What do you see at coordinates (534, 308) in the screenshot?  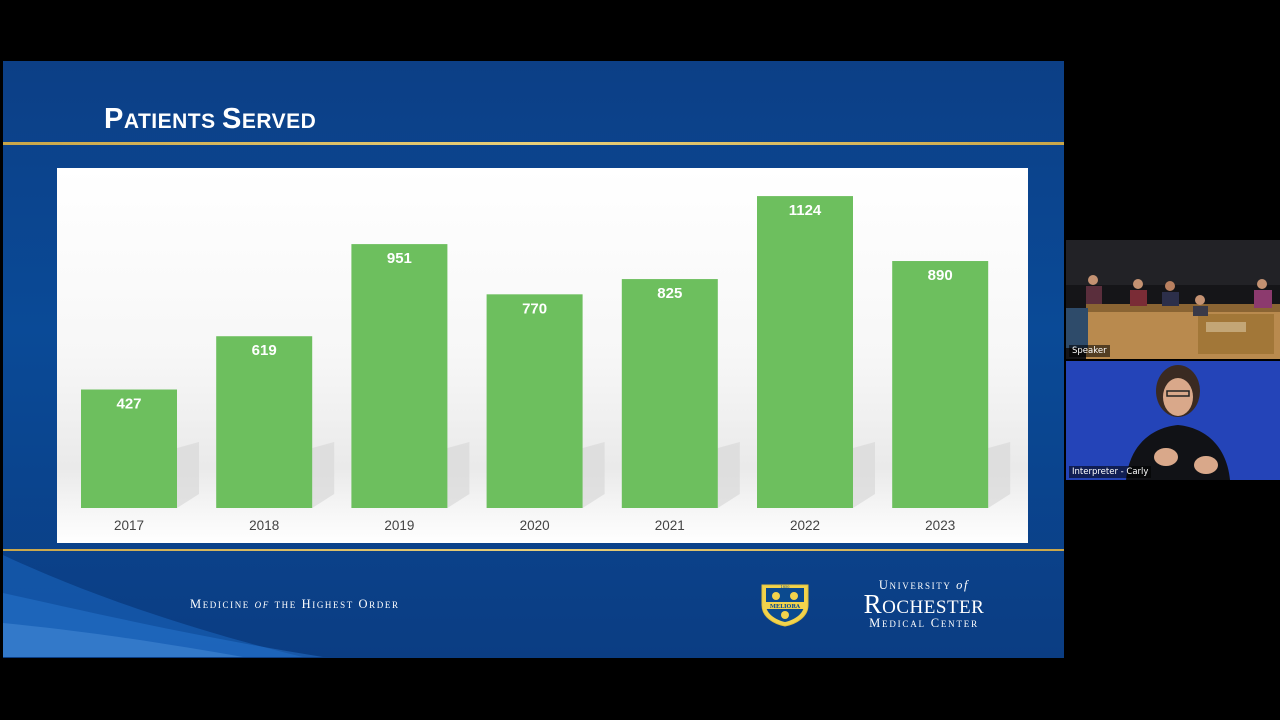 I see `data-label-2020: 770` at bounding box center [534, 308].